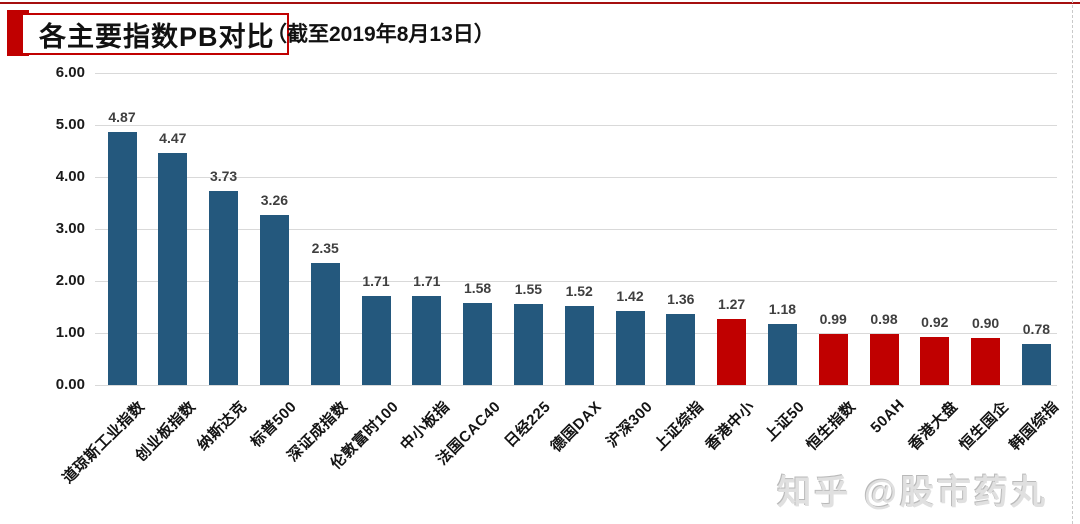  What do you see at coordinates (579, 290) in the screenshot?
I see `bar-value-label: 1.52` at bounding box center [579, 290].